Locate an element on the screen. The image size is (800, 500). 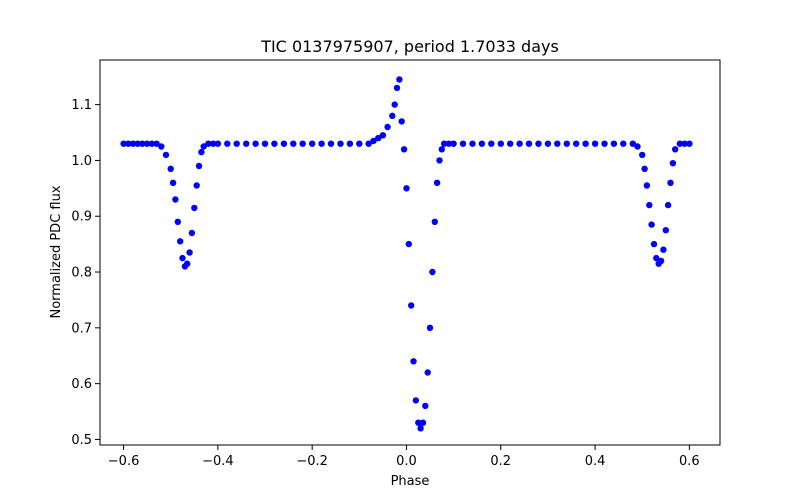
x-tick-label: −0.6 is located at coordinates (124, 461).